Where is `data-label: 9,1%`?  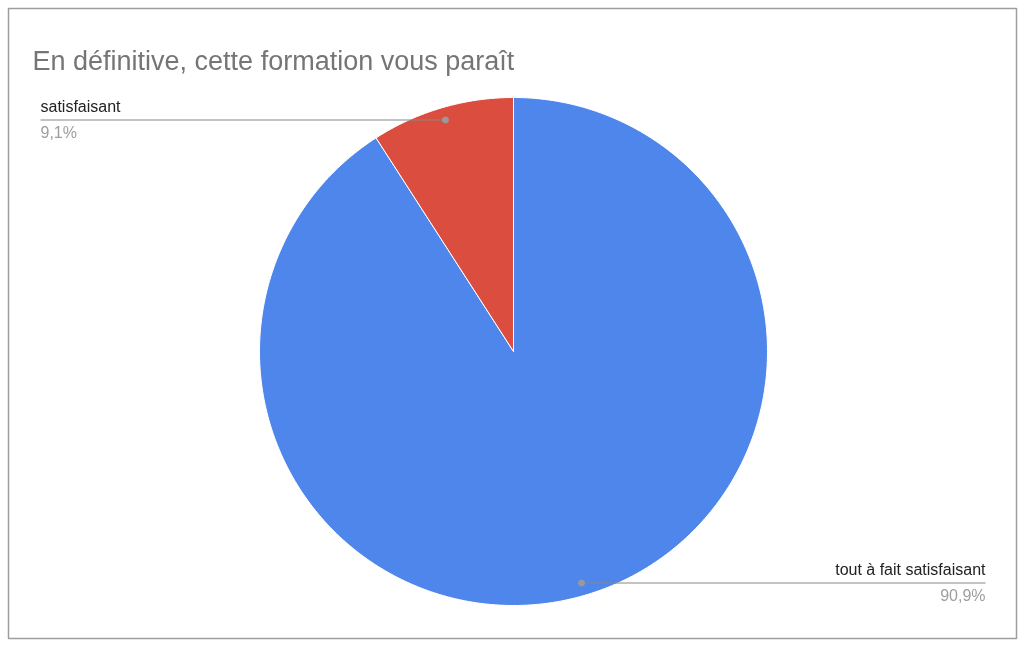
data-label: 9,1% is located at coordinates (58, 132).